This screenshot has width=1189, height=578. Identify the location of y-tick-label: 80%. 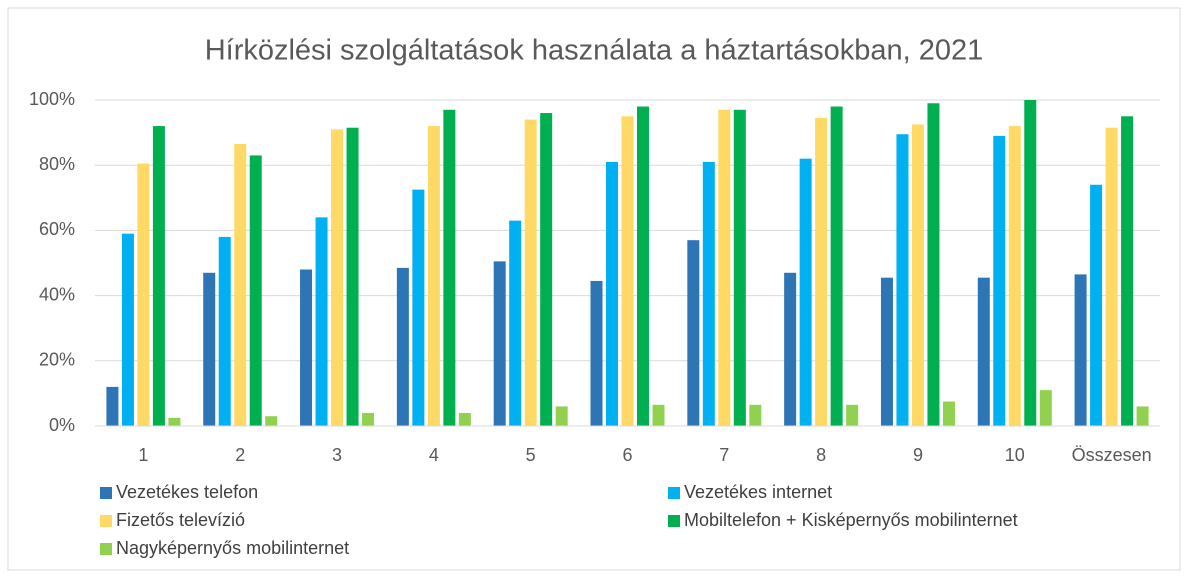
(57, 164).